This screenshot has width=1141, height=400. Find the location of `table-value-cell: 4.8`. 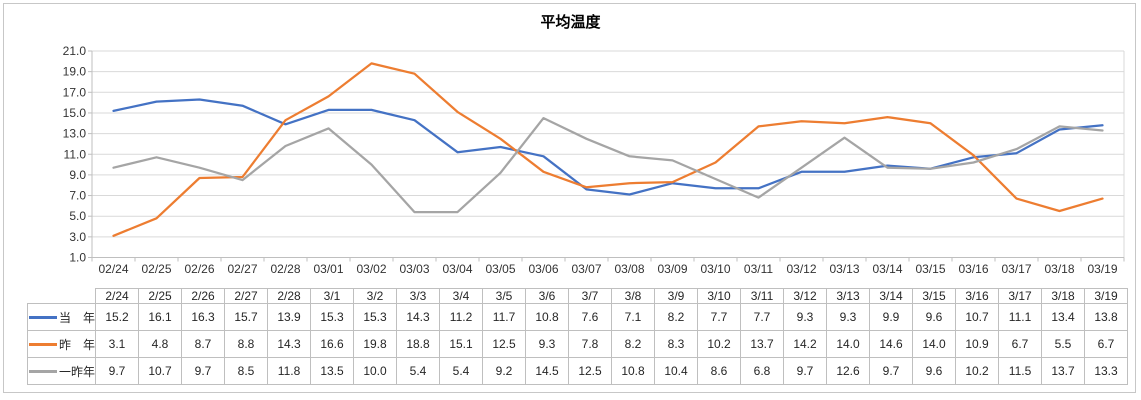

table-value-cell: 4.8 is located at coordinates (160, 344).